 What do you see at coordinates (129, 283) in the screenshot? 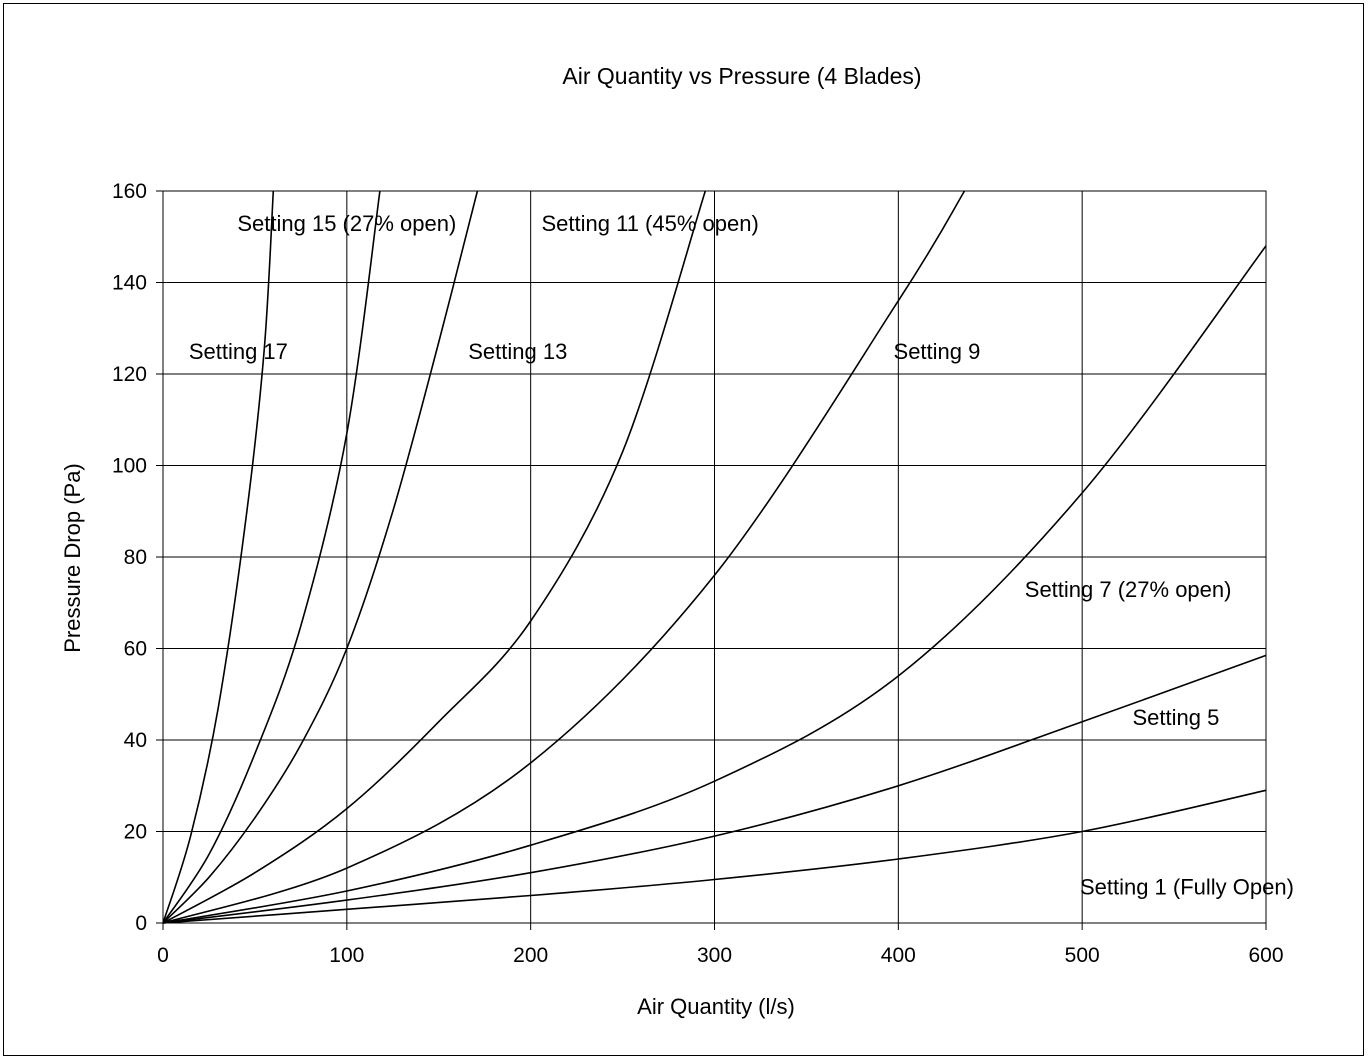
I see `y-tick-label: 140` at bounding box center [129, 283].